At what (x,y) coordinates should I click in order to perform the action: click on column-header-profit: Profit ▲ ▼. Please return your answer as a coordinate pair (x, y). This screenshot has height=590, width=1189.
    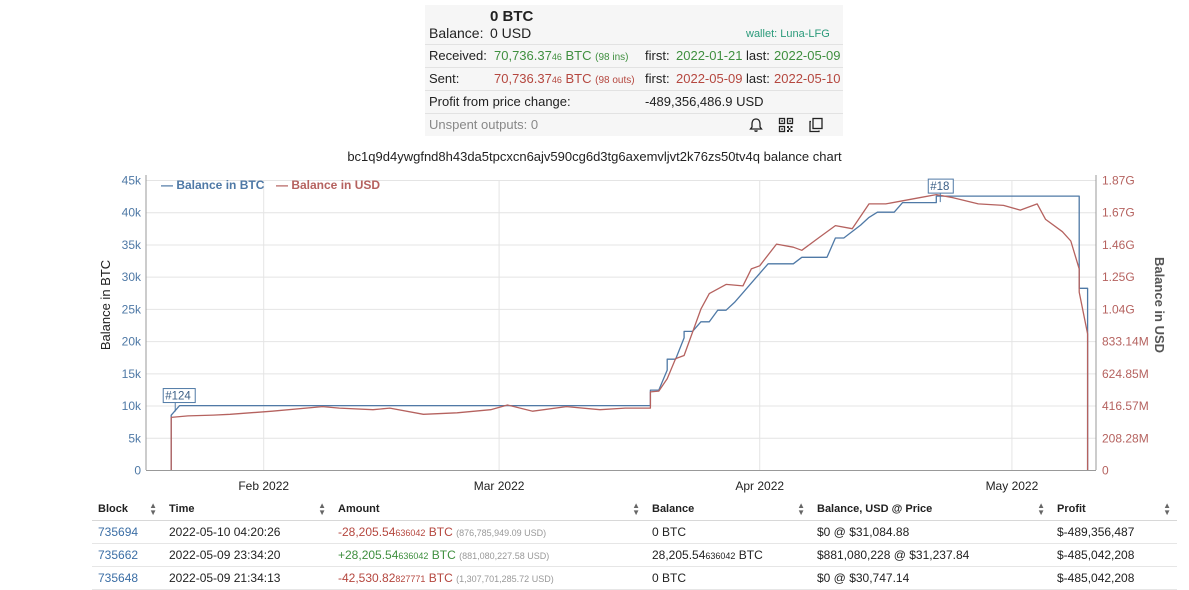
    Looking at the image, I should click on (1114, 509).